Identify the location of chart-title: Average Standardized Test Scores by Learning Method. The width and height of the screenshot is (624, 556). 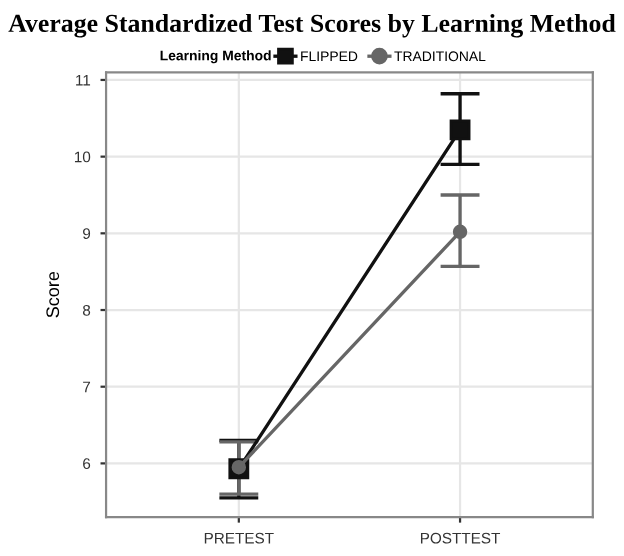
(312, 25).